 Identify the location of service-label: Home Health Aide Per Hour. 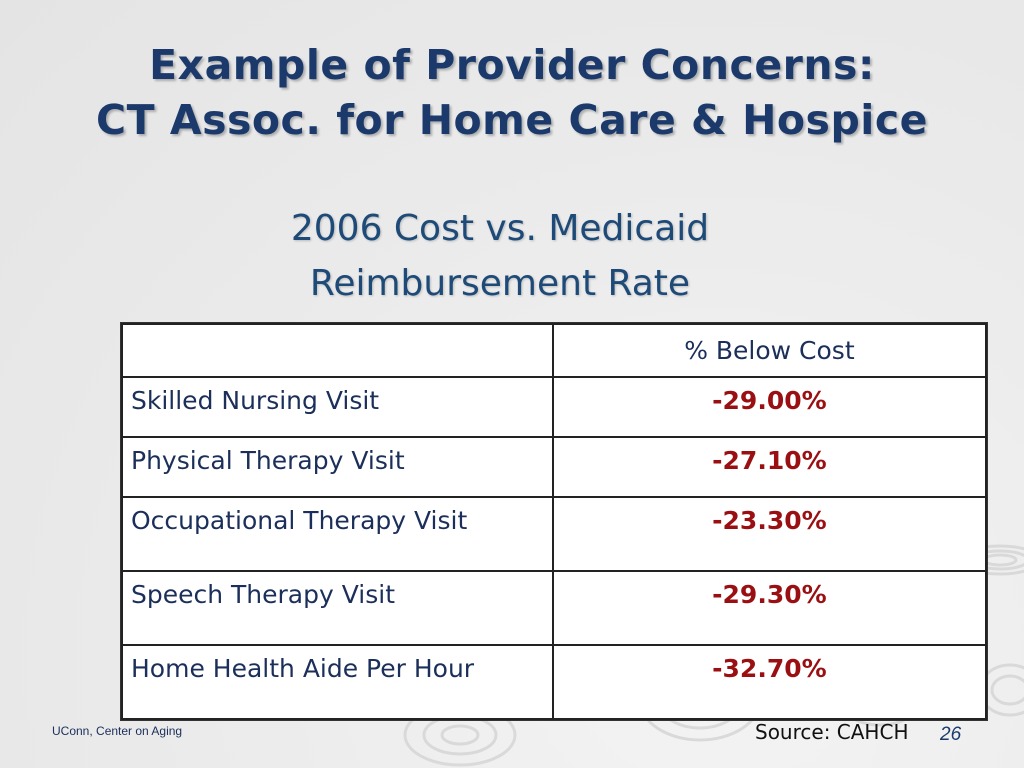
(337, 682).